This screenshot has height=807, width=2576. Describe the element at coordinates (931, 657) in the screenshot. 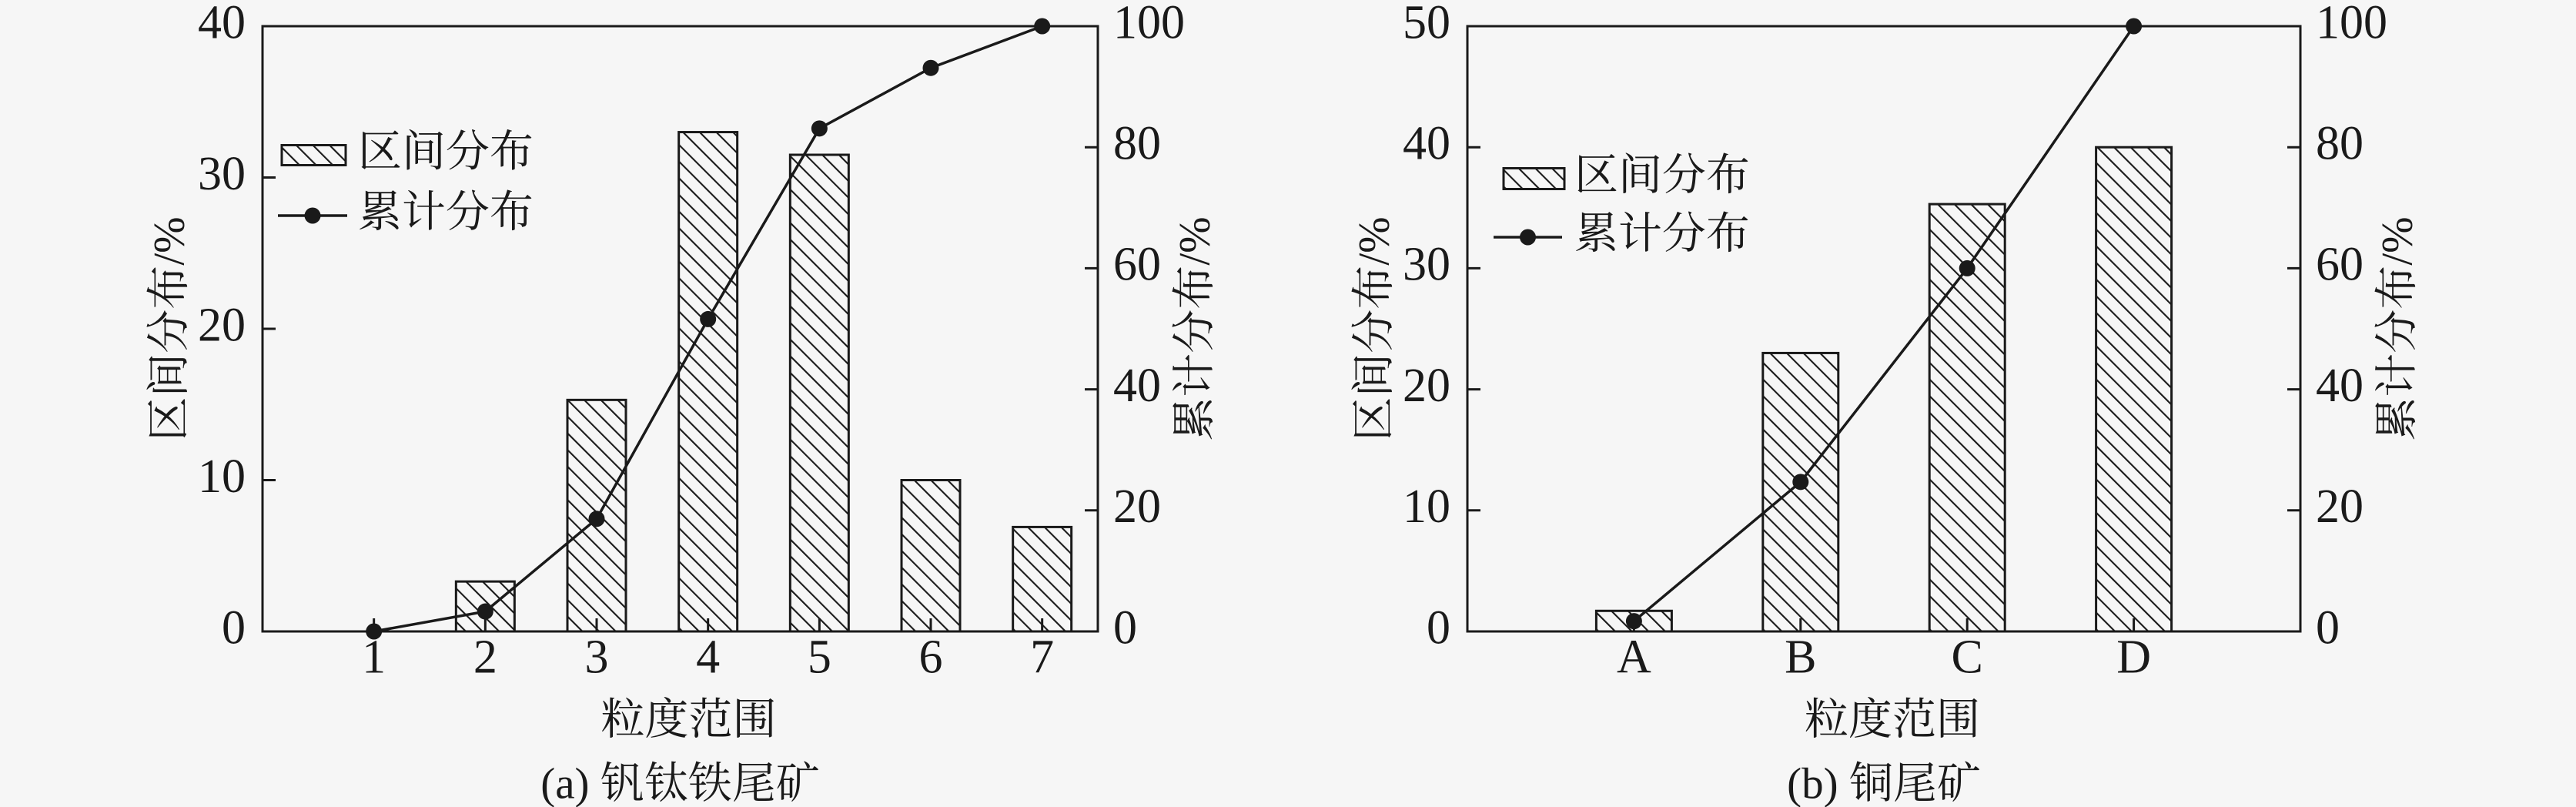

I see `x-axis-tick-label: 6` at that location.